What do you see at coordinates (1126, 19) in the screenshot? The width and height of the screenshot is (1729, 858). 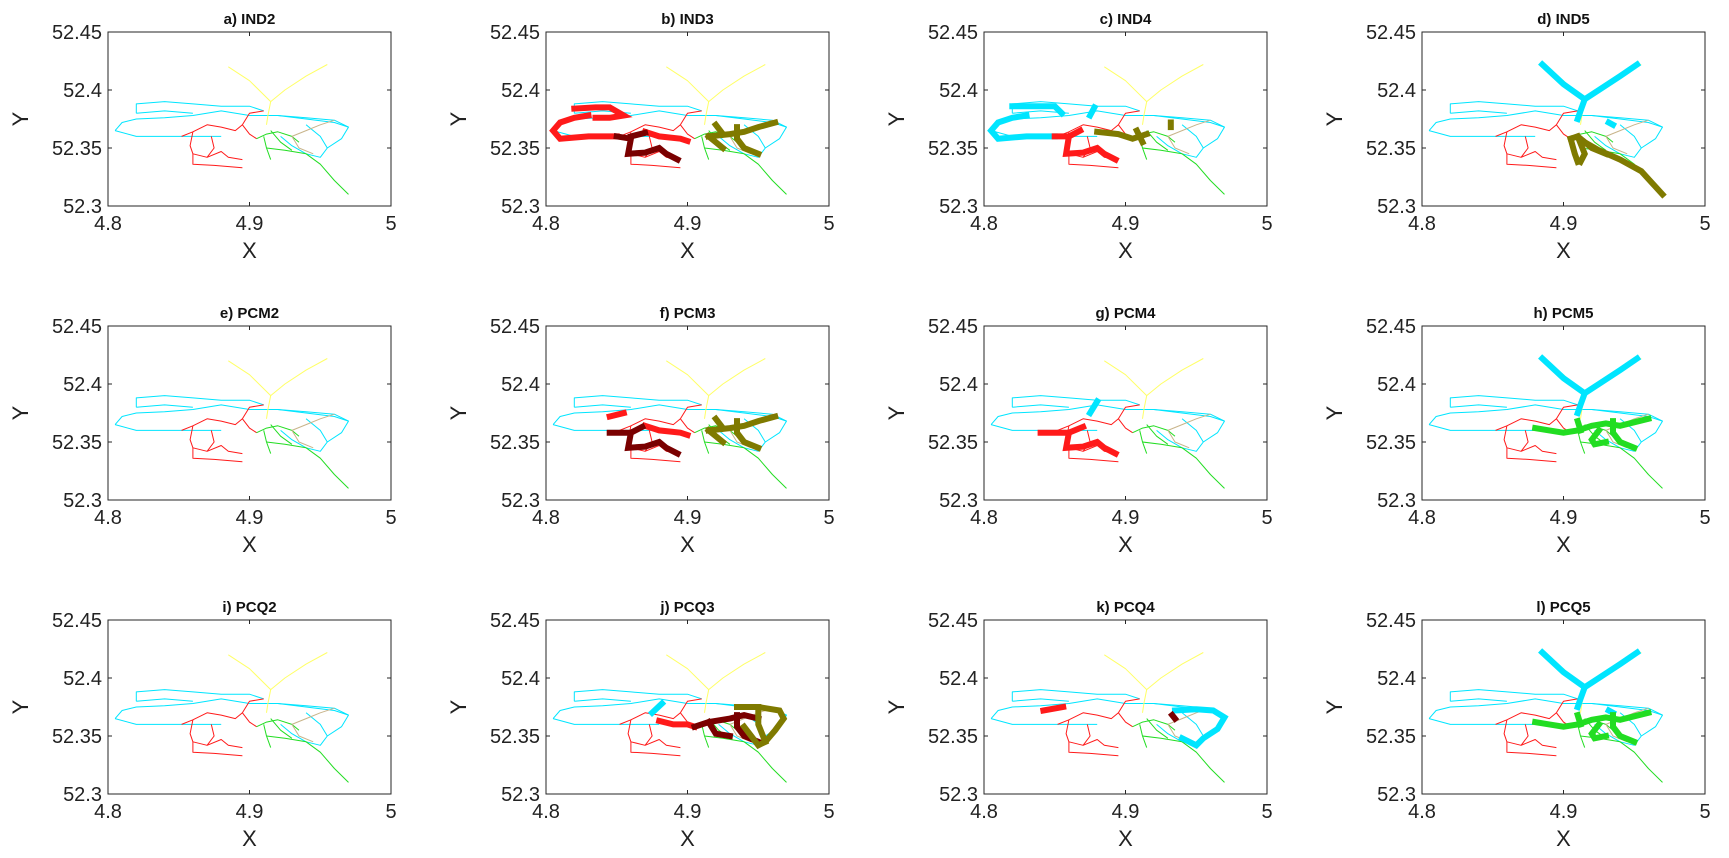 I see `panel-title: c) IND4` at bounding box center [1126, 19].